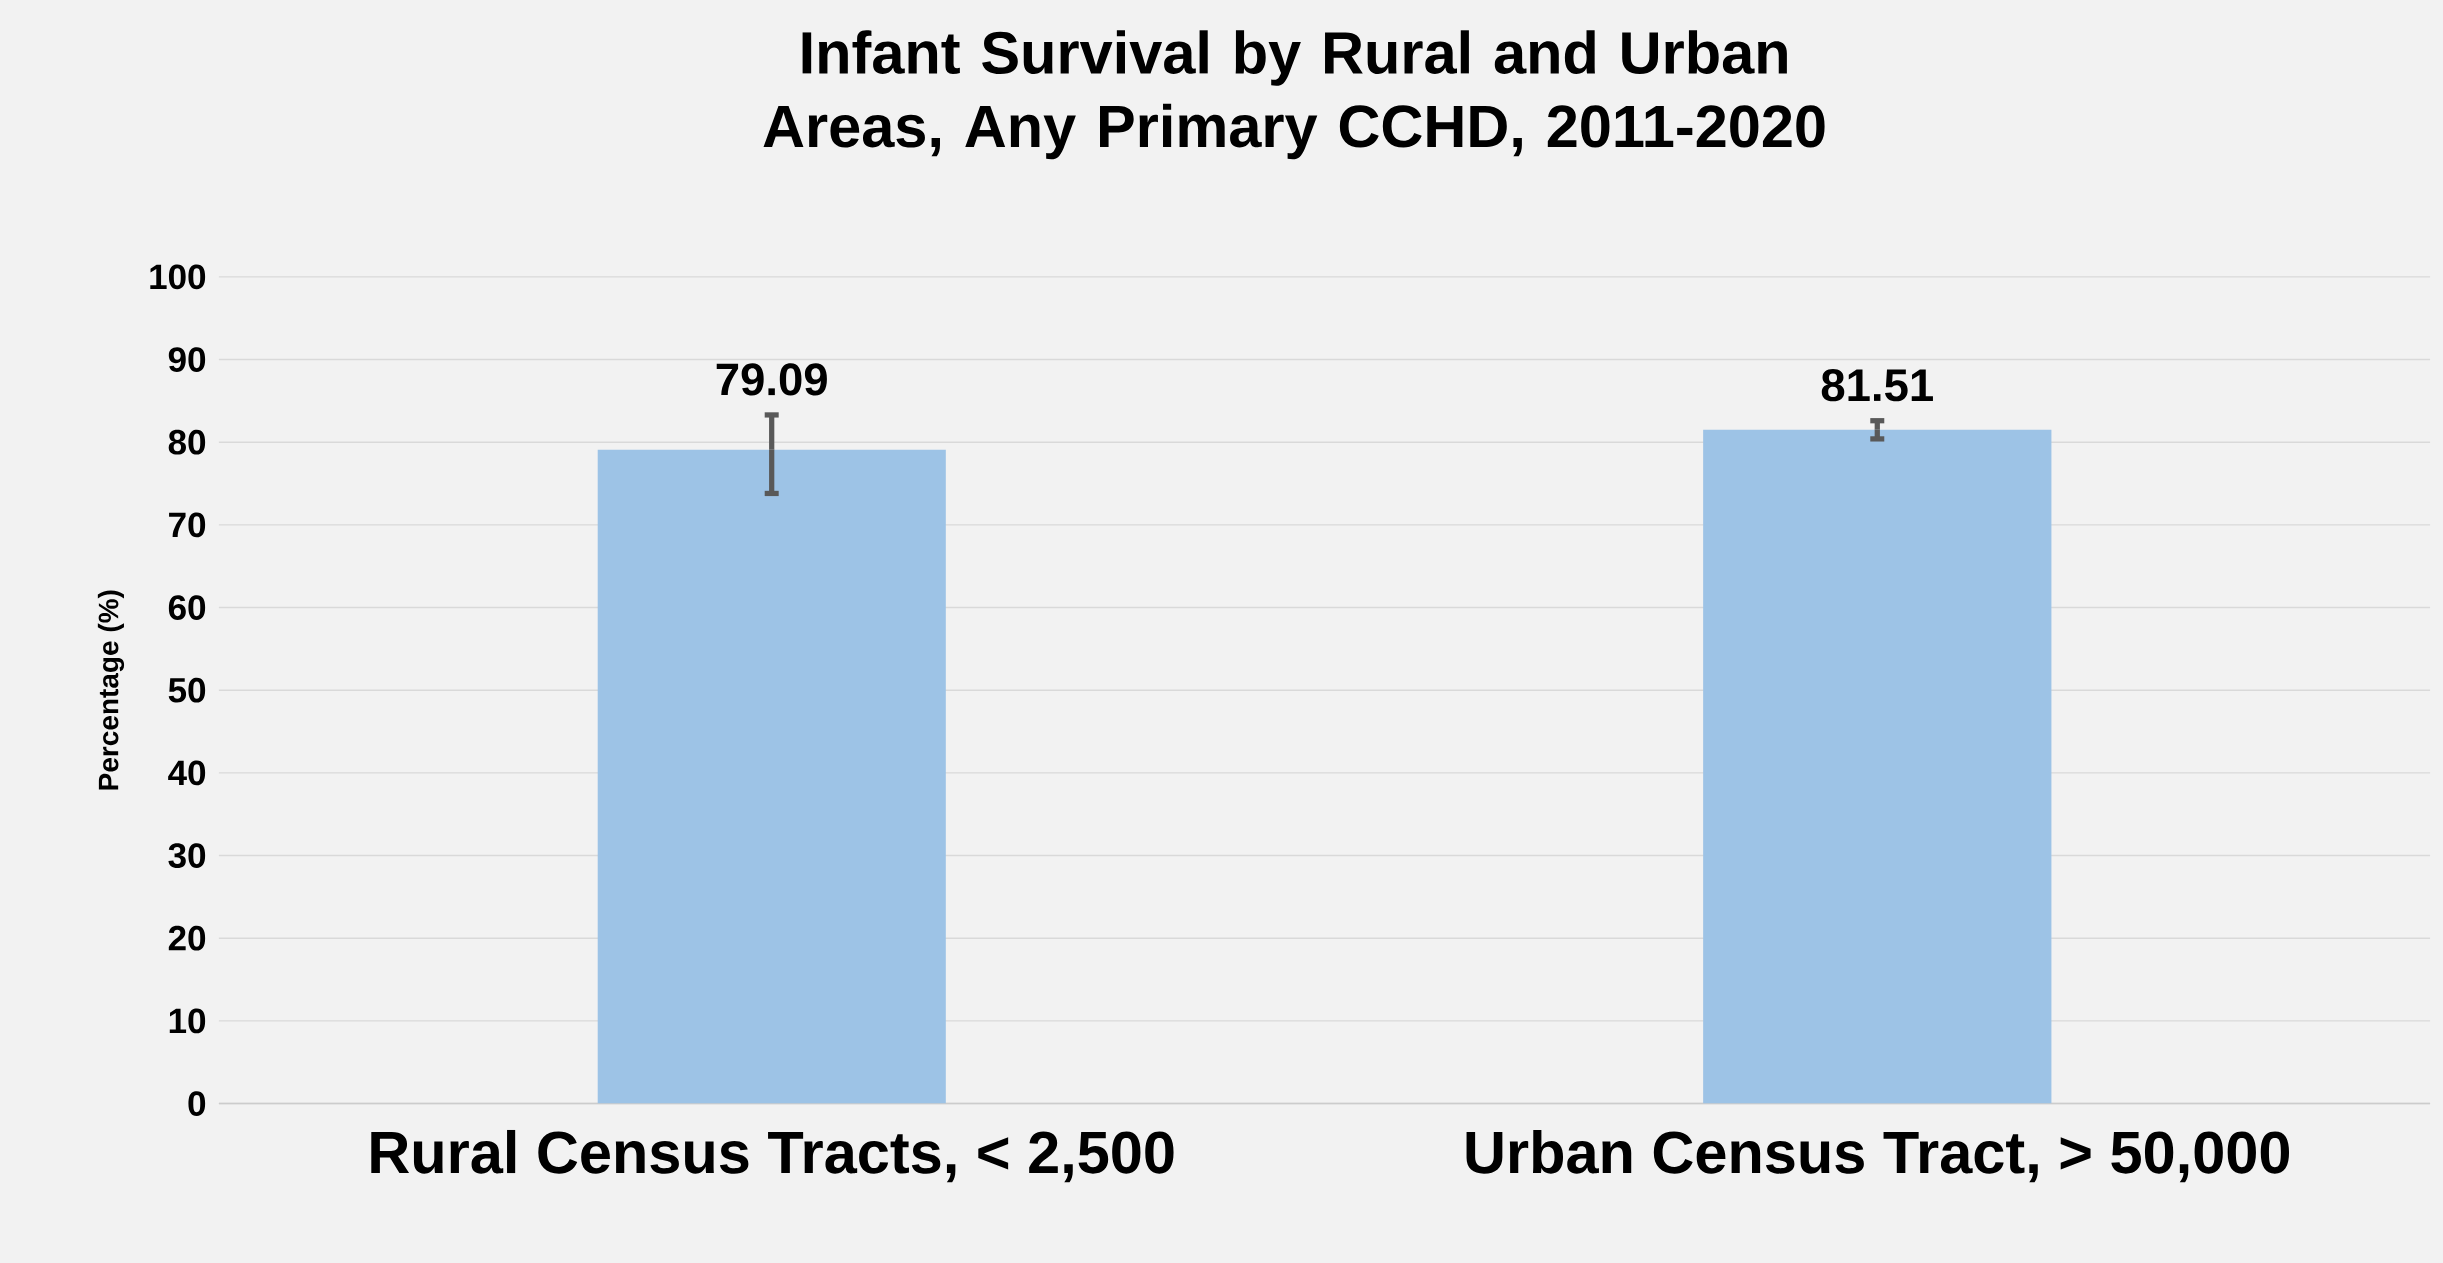  What do you see at coordinates (1878, 1156) in the screenshot?
I see `x-tick-label: Urban Census Tract, > 50,000` at bounding box center [1878, 1156].